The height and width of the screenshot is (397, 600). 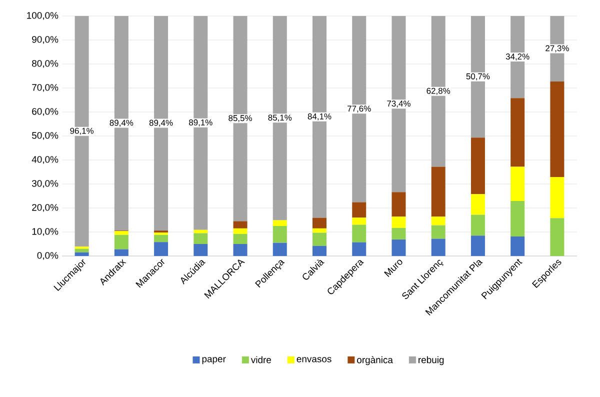 What do you see at coordinates (200, 122) in the screenshot?
I see `data-label: 89,1%` at bounding box center [200, 122].